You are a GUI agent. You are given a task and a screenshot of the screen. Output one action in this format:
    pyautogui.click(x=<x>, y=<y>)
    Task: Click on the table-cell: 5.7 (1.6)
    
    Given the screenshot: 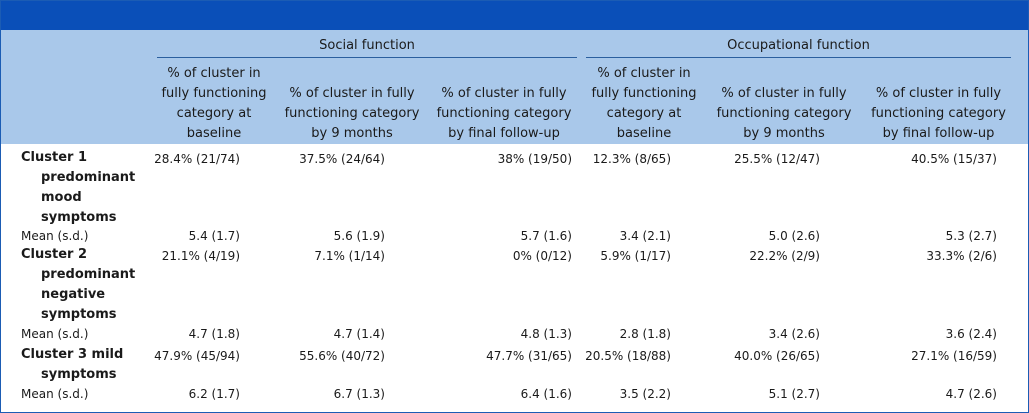 What is the action you would take?
    pyautogui.click(x=546, y=236)
    